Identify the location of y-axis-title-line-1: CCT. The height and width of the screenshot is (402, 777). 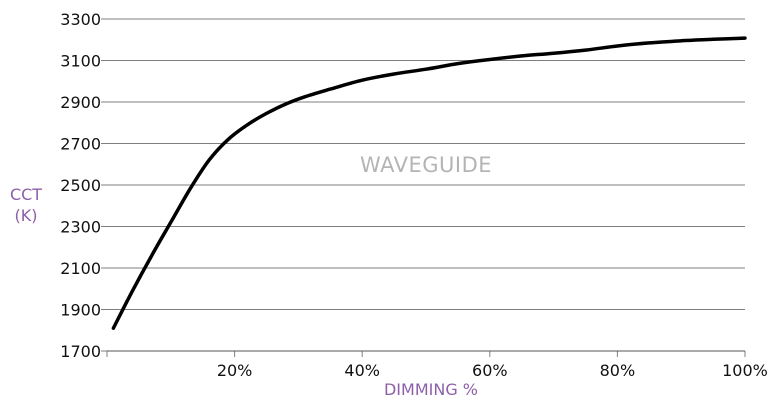
(26, 194).